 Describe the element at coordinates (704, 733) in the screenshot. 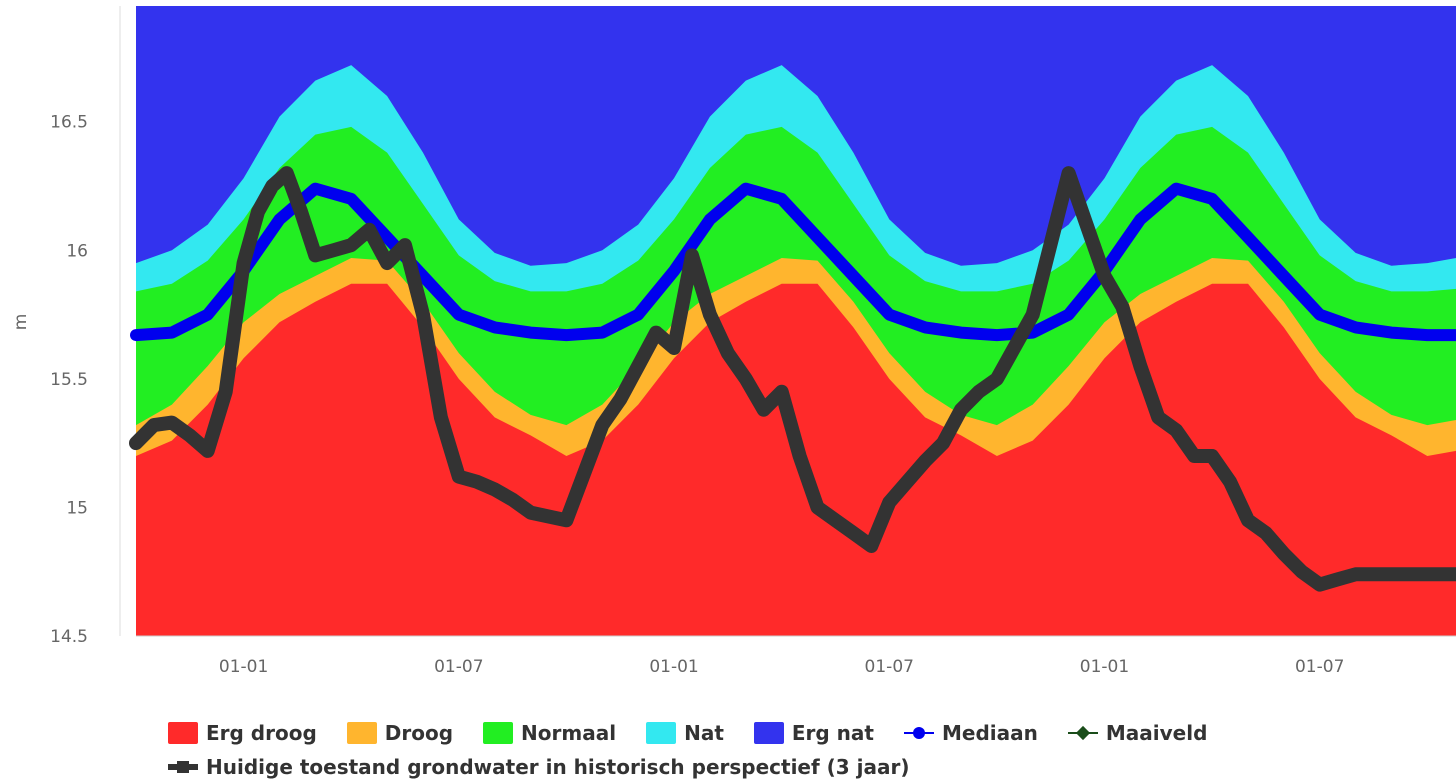

I see `legend-label: Nat` at that location.